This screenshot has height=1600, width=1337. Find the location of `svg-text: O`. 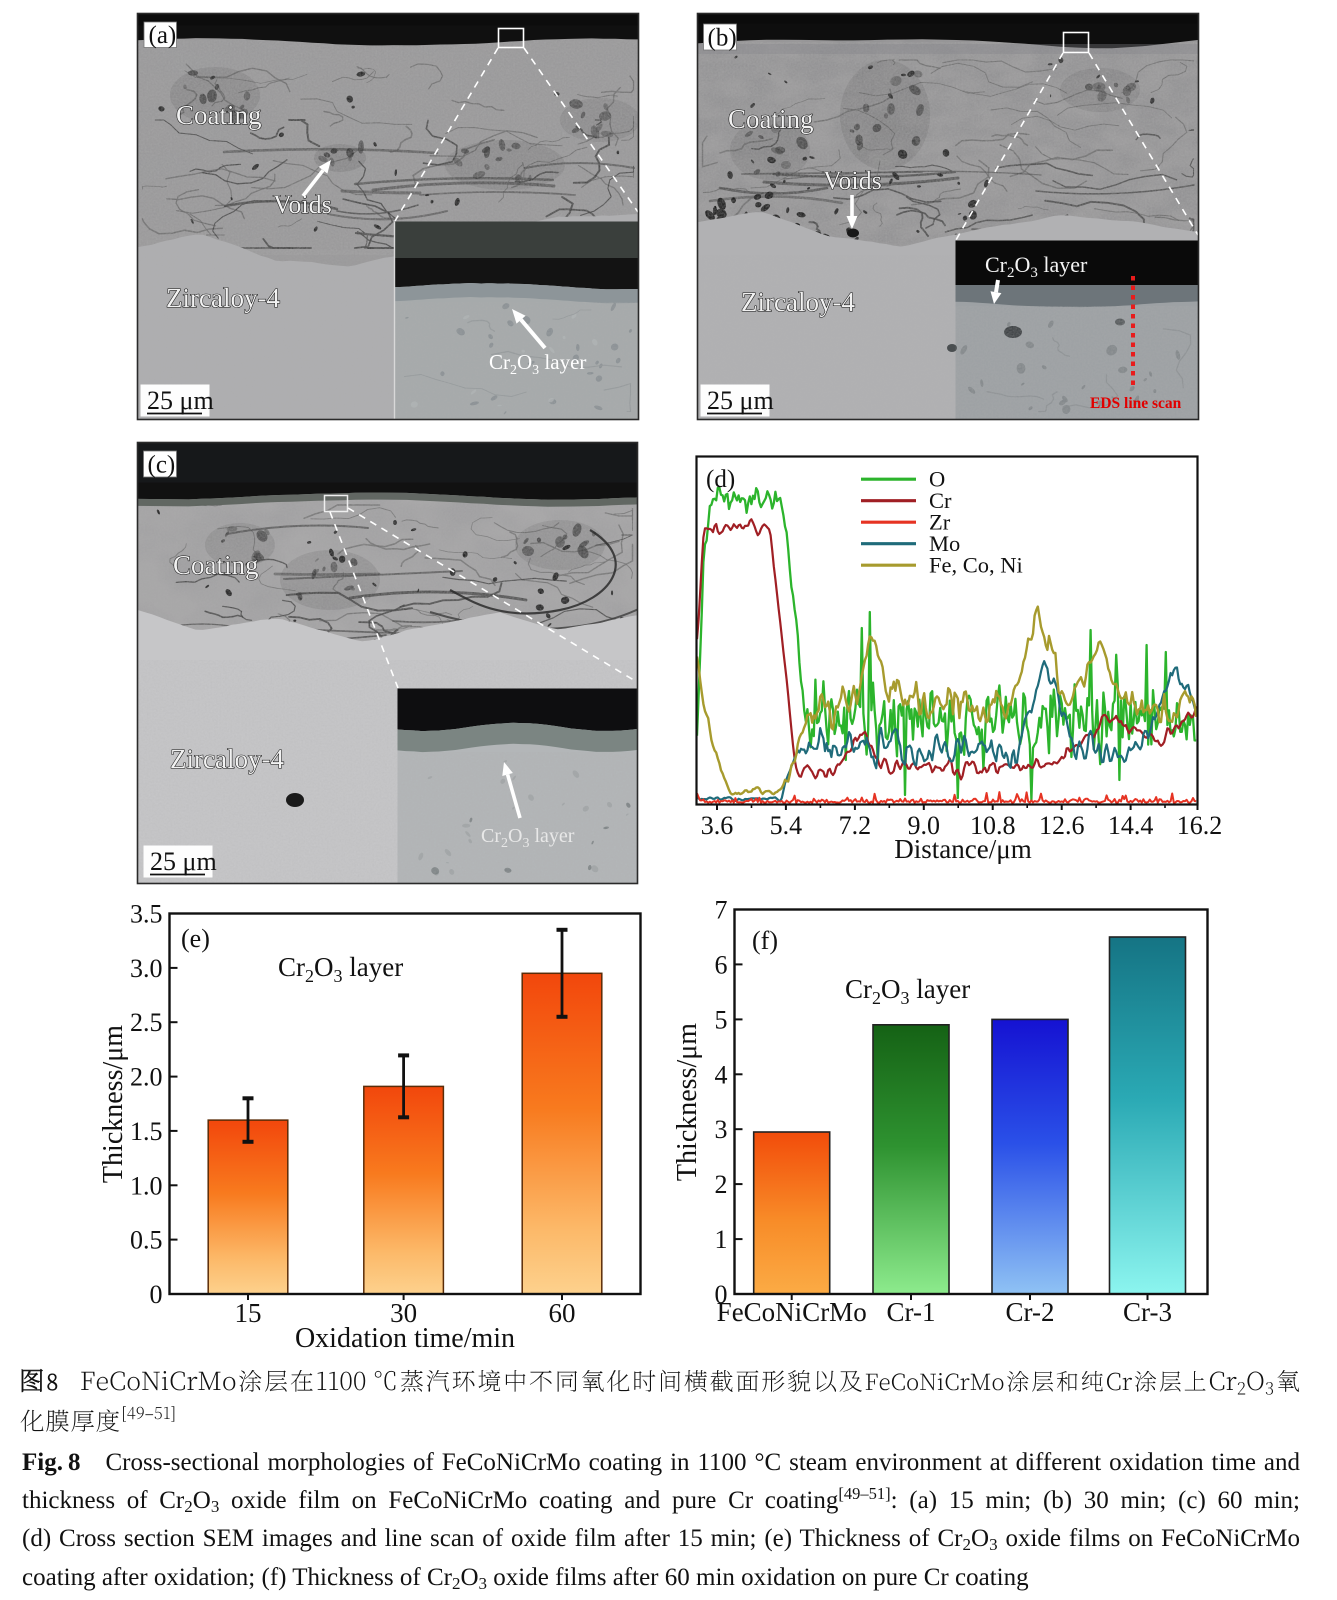

svg-text: O is located at coordinates (937, 479).